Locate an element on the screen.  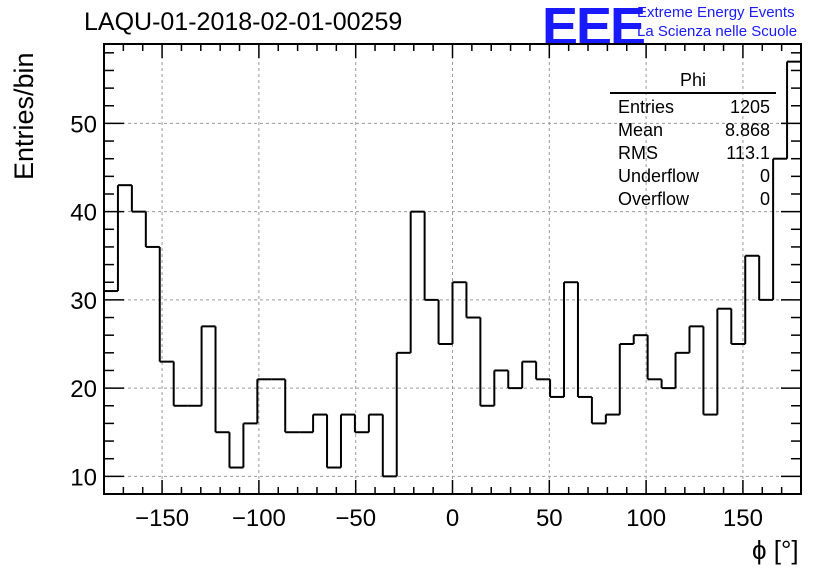
stats-row-underflow: Underflow 0 is located at coordinates (694, 176).